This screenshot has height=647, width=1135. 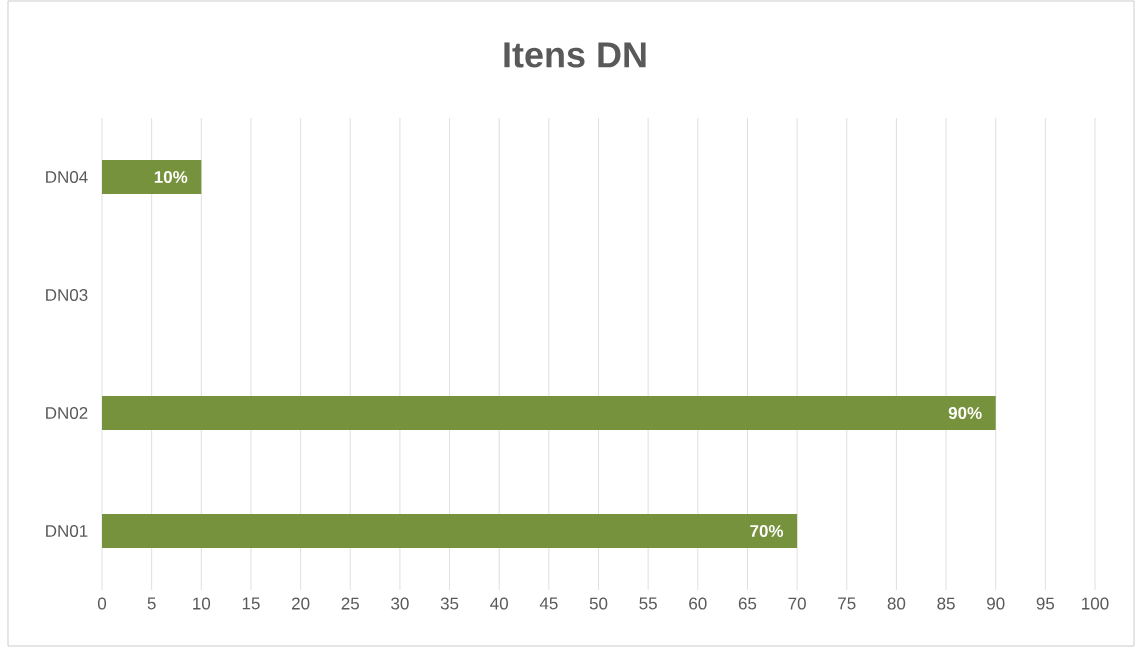 I want to click on x-tick-label: 10, so click(x=202, y=603).